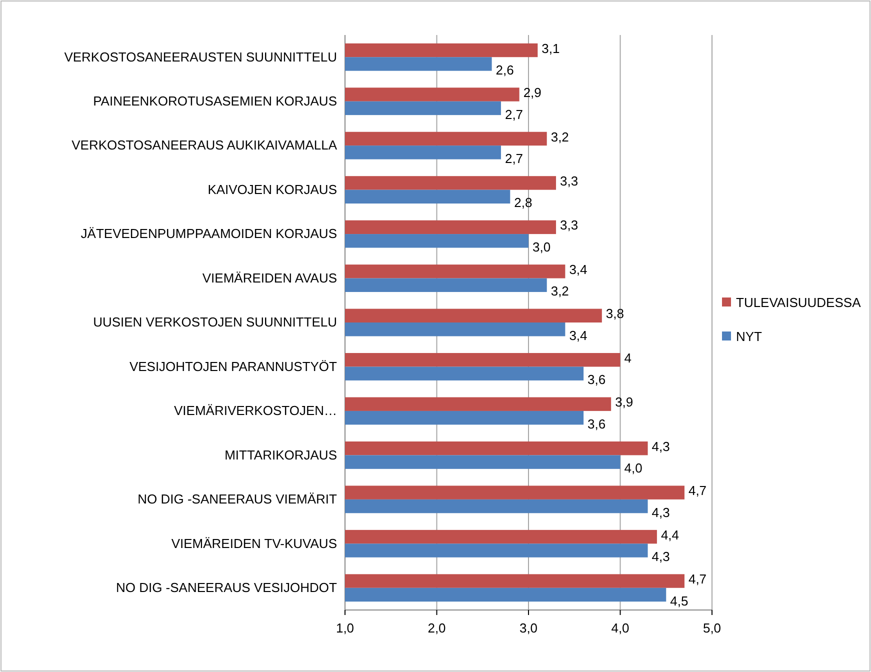  Describe the element at coordinates (205, 145) in the screenshot. I see `y-tick-label: VERKOSTOSANEERAUS AUKIKAIVAMALLA` at that location.